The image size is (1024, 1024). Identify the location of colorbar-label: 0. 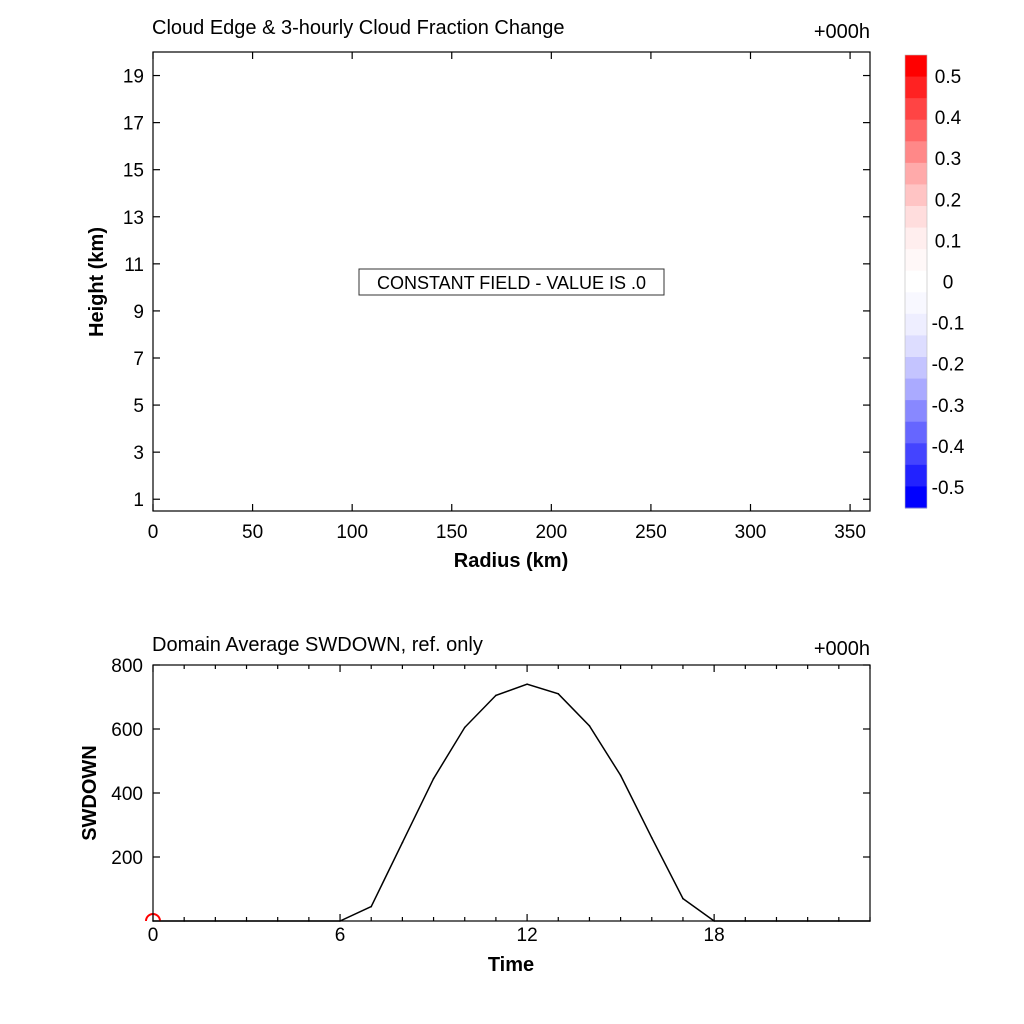
(948, 283).